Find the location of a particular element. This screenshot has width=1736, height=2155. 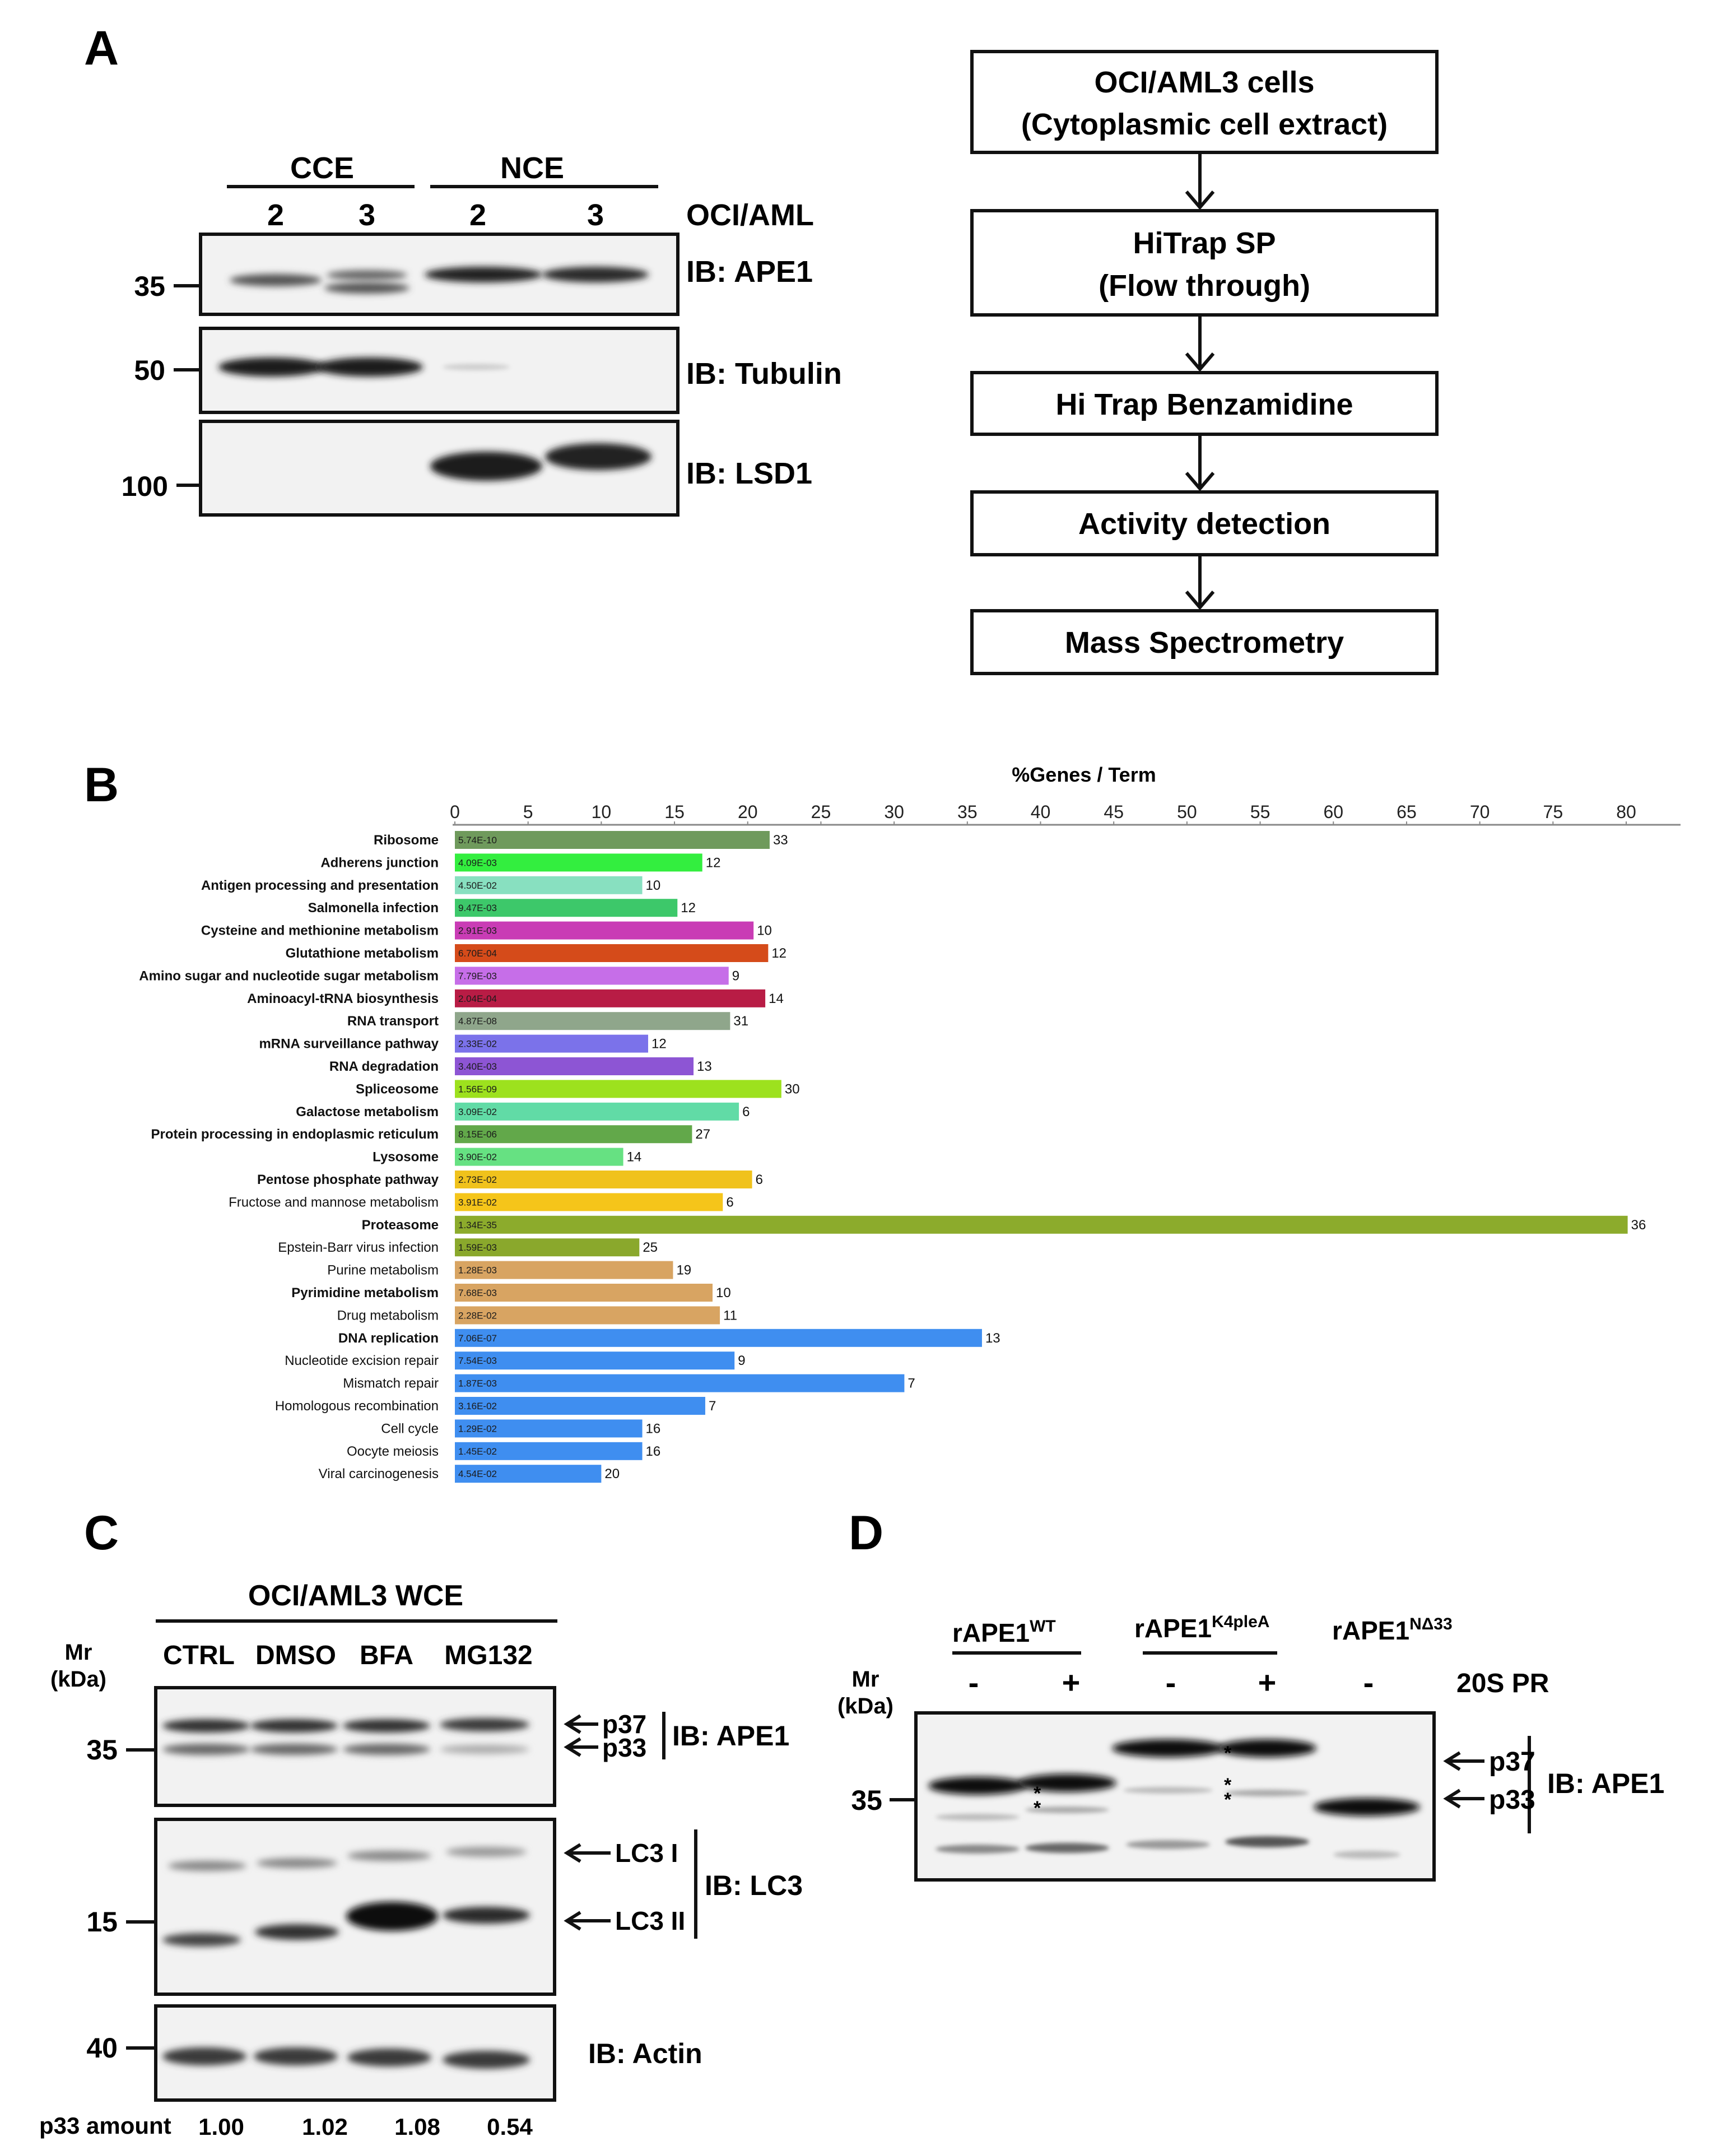

x-tick-label: 55 is located at coordinates (1260, 812).